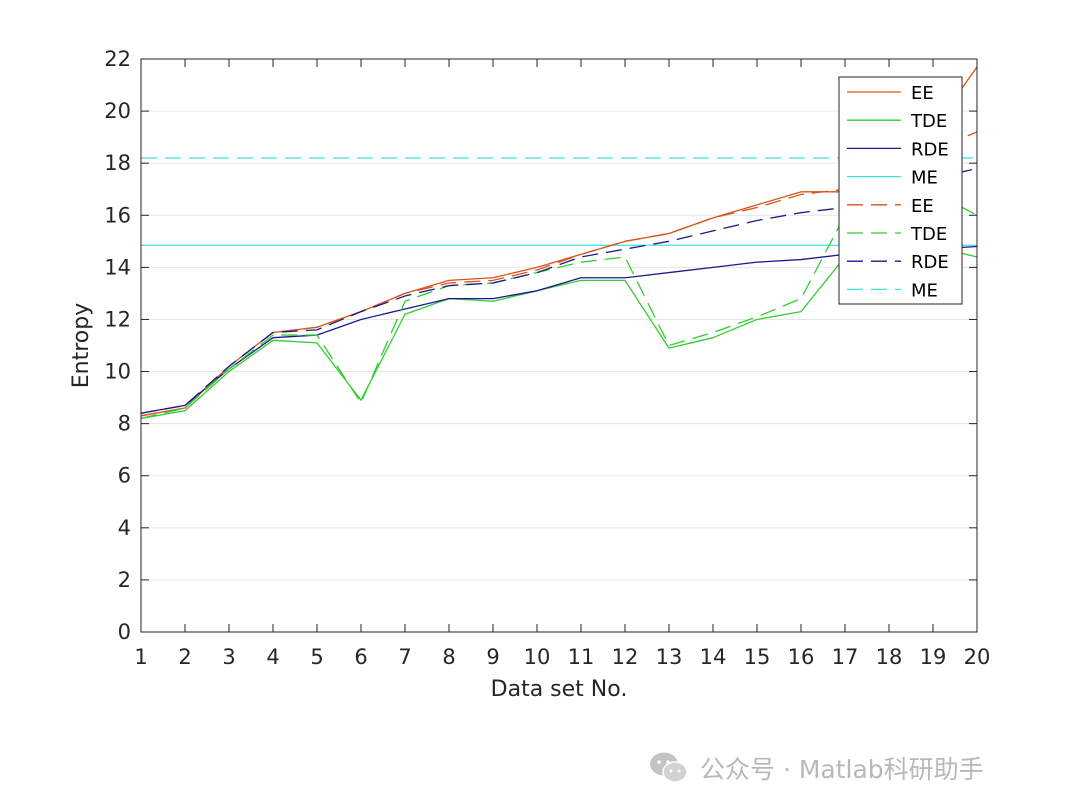  What do you see at coordinates (669, 657) in the screenshot?
I see `x-tick-label: 13` at bounding box center [669, 657].